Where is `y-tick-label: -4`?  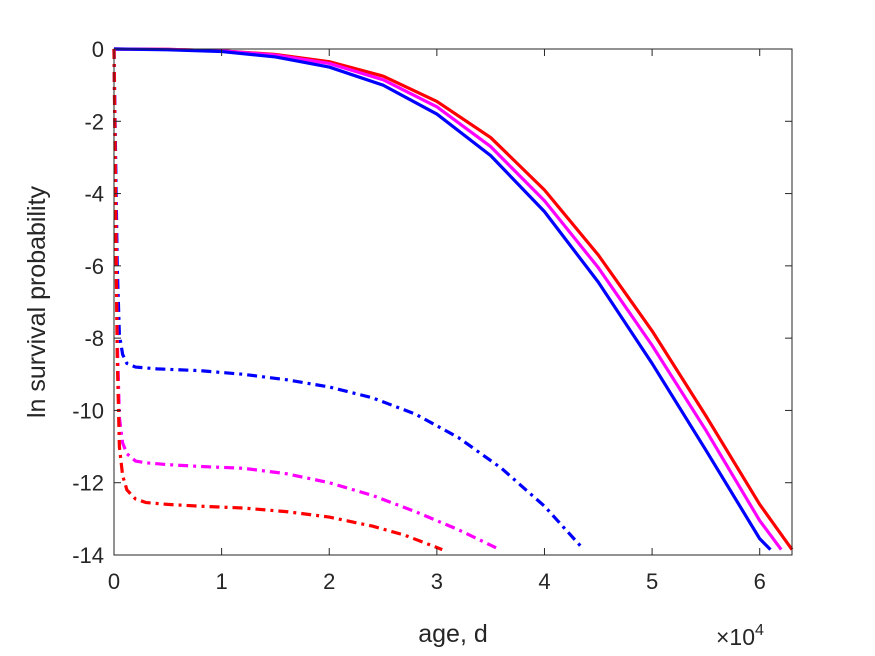 y-tick-label: -4 is located at coordinates (94, 194).